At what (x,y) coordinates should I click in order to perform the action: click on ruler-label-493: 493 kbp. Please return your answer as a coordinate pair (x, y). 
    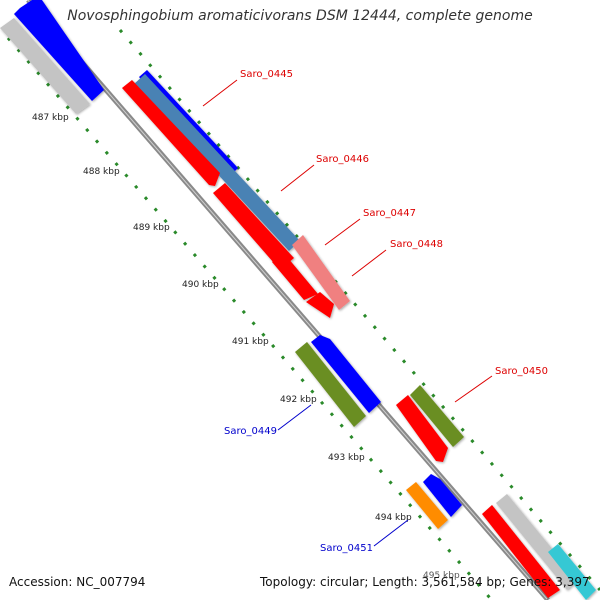
    Looking at the image, I should click on (346, 458).